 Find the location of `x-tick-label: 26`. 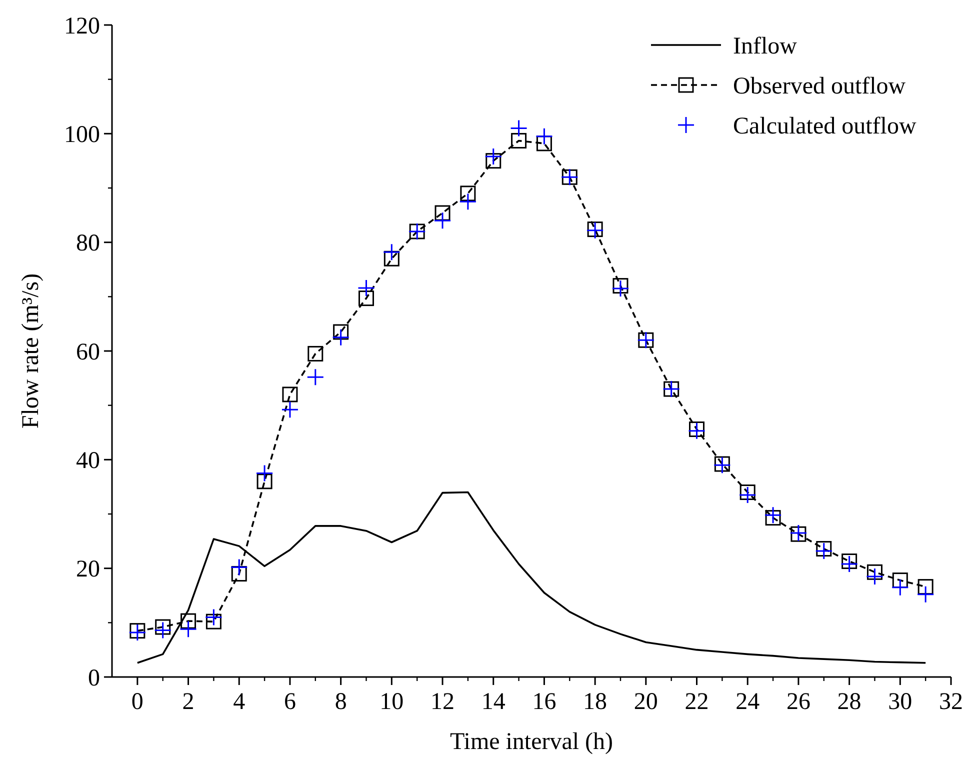

x-tick-label: 26 is located at coordinates (798, 702).